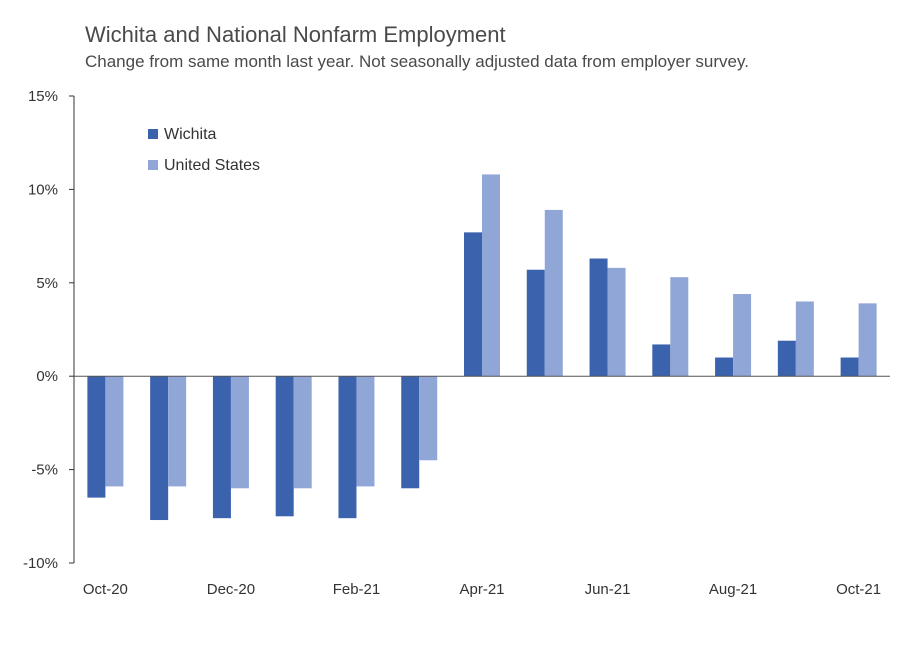  Describe the element at coordinates (40, 563) in the screenshot. I see `y-tick-label: -10%` at that location.